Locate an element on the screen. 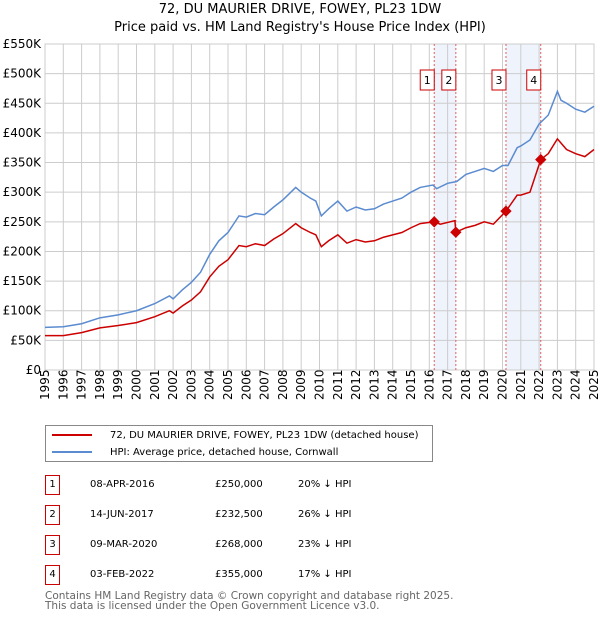 This screenshot has height=620, width=600. sale-number-badge: 1 is located at coordinates (52, 485).